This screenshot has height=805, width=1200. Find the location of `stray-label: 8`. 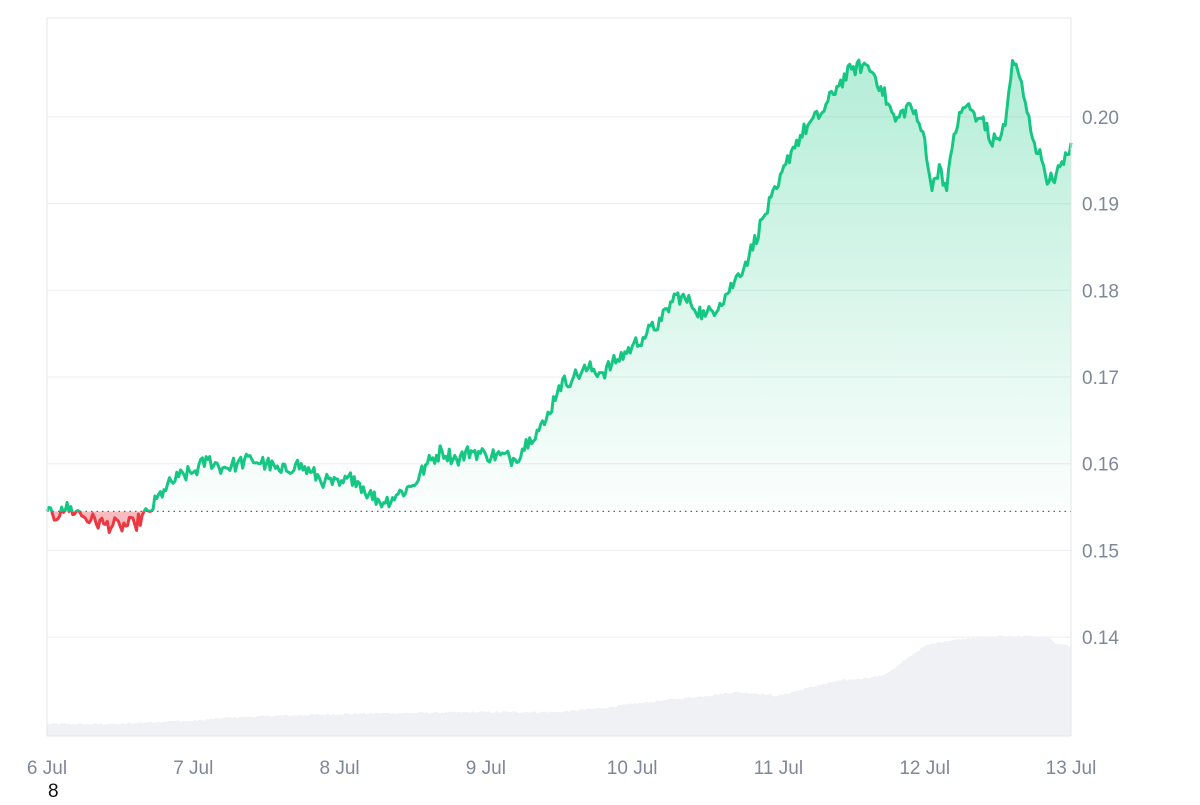

stray-label: 8 is located at coordinates (53, 790).